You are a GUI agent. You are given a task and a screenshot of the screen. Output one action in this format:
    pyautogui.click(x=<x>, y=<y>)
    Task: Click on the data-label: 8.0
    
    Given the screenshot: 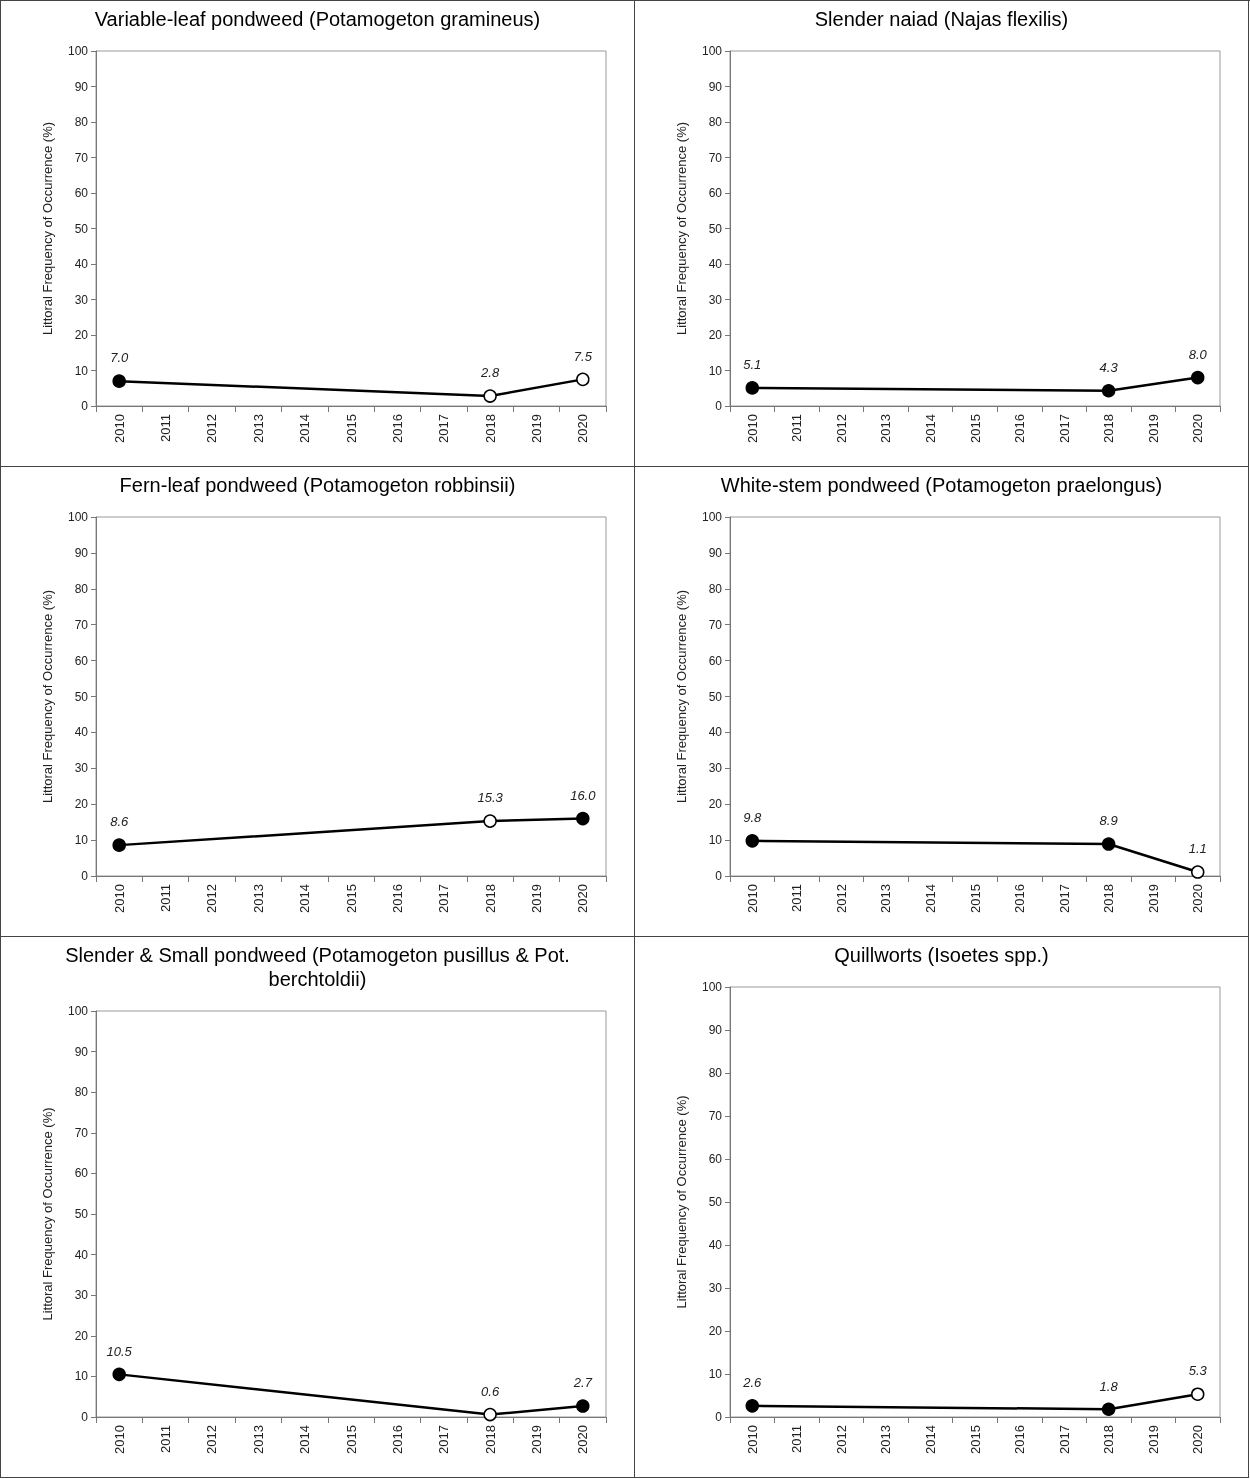 What is the action you would take?
    pyautogui.click(x=1198, y=354)
    